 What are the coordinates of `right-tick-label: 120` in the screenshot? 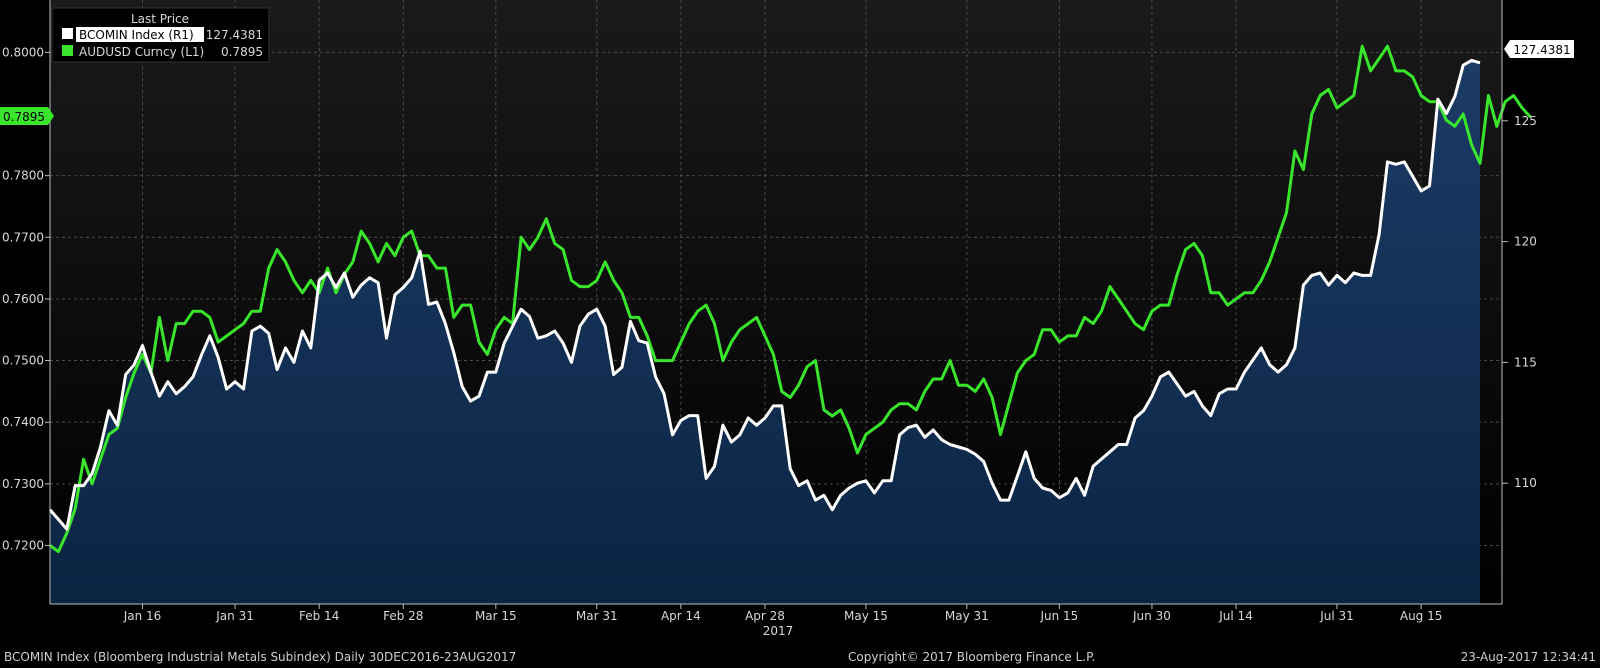 It's located at (1525, 242).